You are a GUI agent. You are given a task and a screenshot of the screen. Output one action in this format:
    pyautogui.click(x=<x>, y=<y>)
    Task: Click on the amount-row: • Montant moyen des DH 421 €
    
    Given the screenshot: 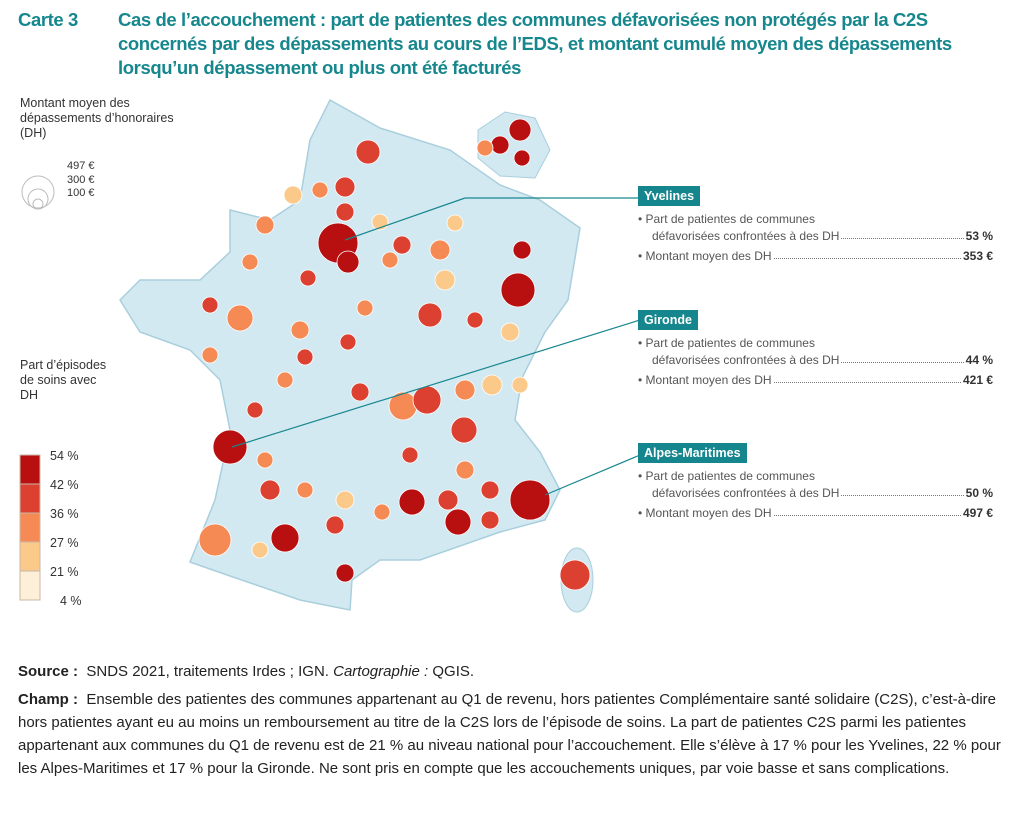 What is the action you would take?
    pyautogui.click(x=815, y=380)
    